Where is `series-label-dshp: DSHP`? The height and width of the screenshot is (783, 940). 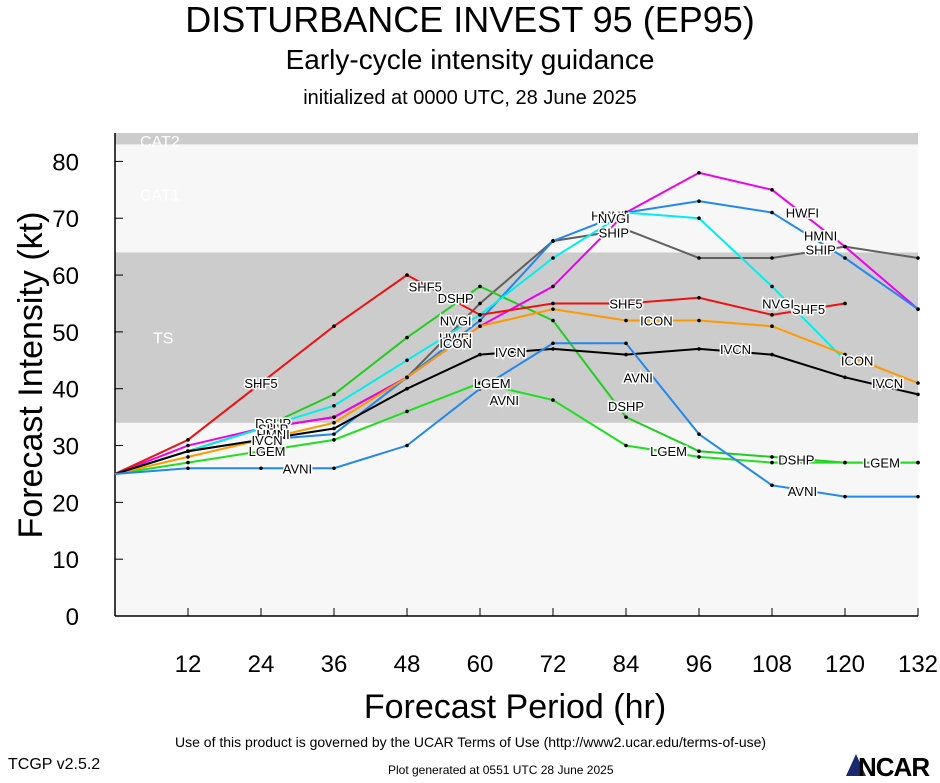 series-label-dshp: DSHP is located at coordinates (796, 460).